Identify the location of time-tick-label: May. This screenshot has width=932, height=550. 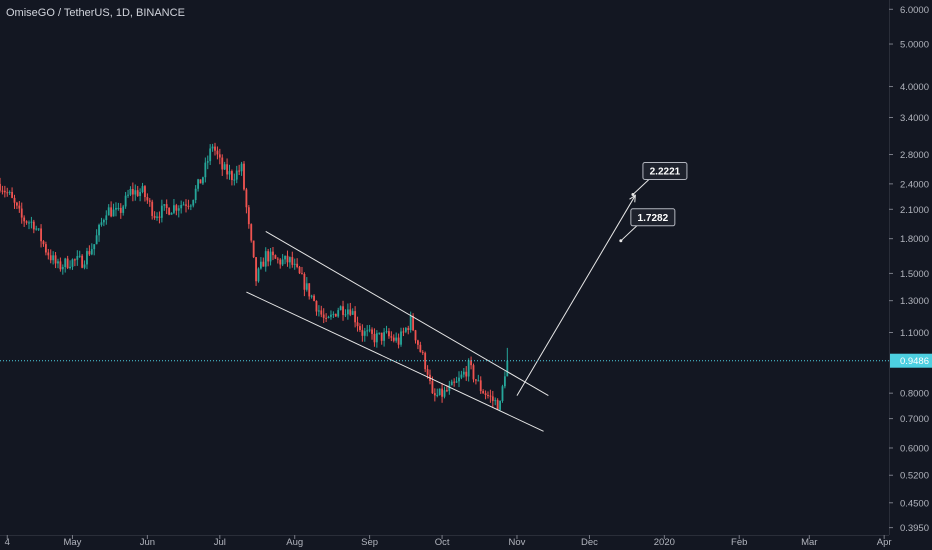
(72, 542).